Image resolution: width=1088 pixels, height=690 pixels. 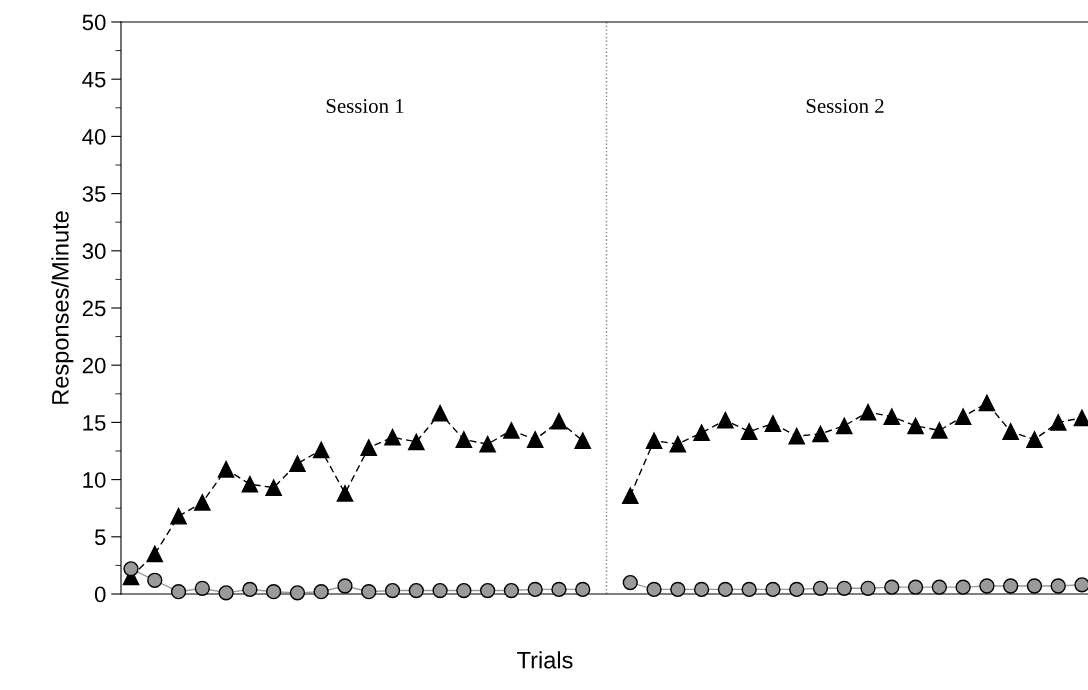 What do you see at coordinates (94, 251) in the screenshot?
I see `y-tick-label: 30` at bounding box center [94, 251].